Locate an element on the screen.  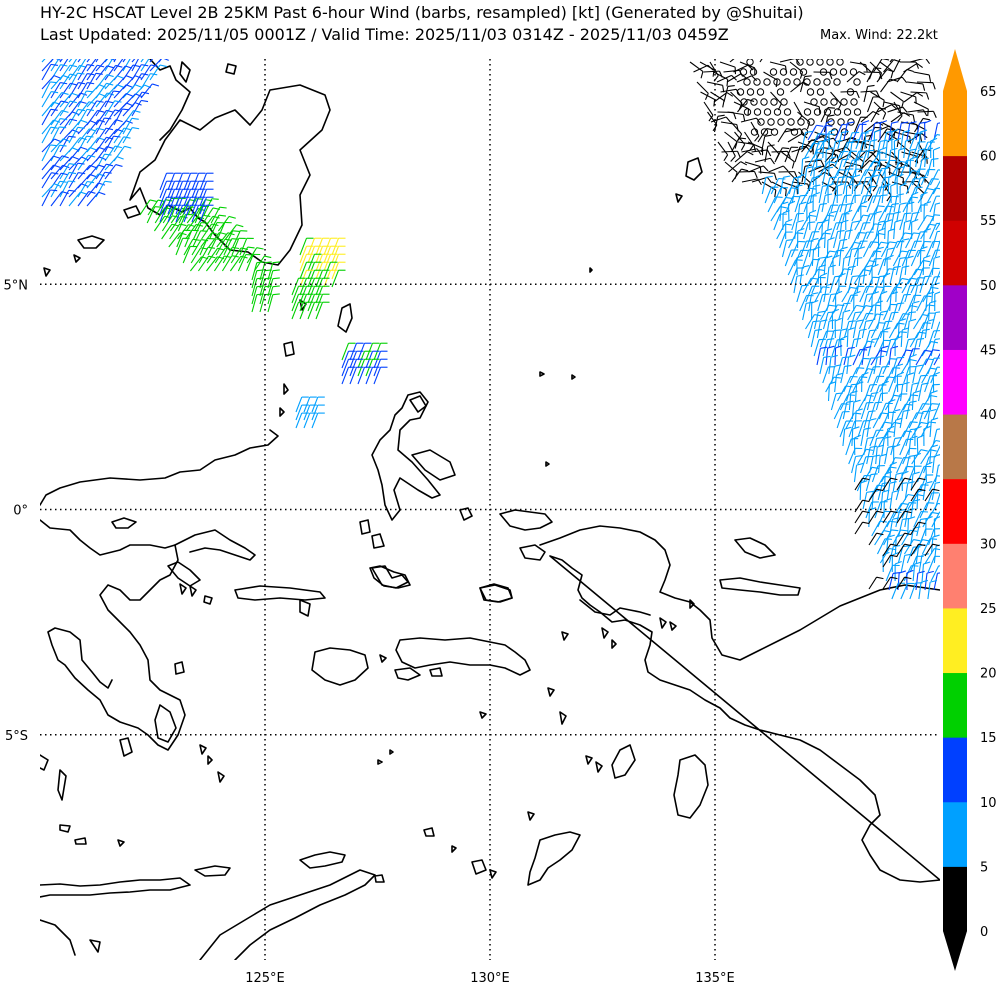
colorbar-tick-label: 35 is located at coordinates (988, 480).